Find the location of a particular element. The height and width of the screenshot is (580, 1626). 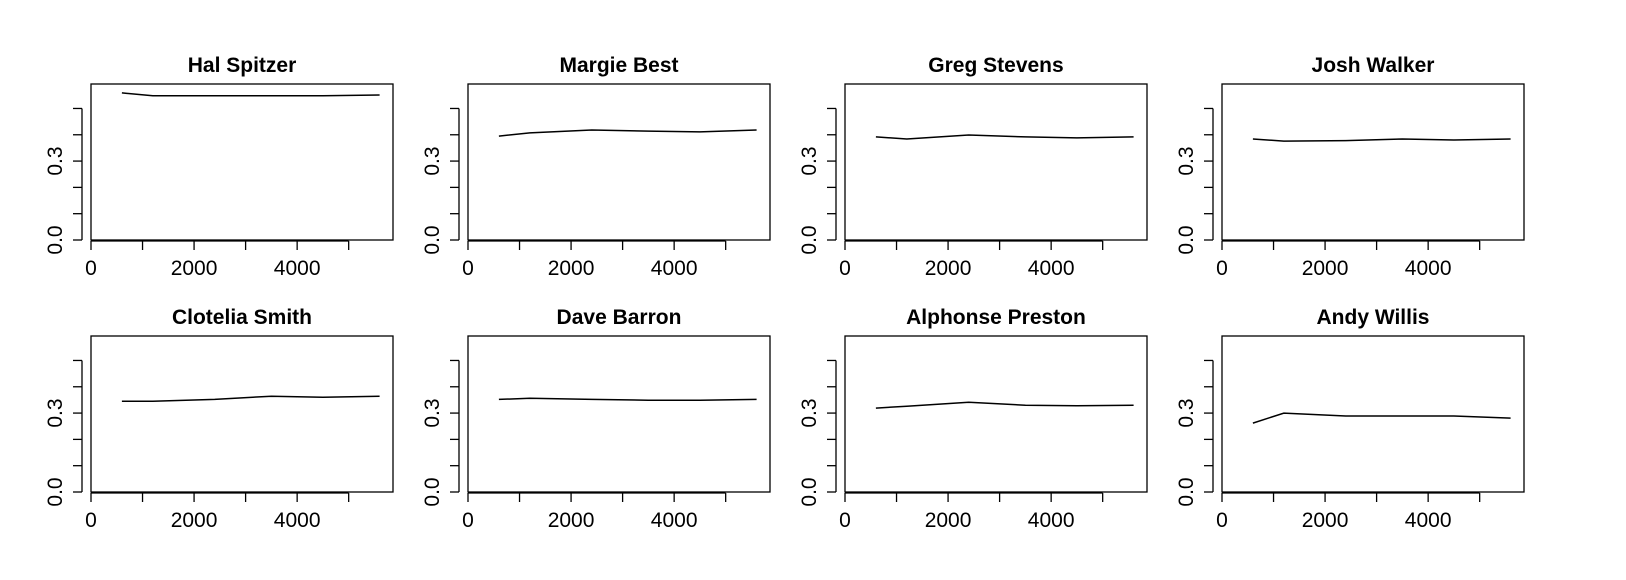

panel-title: Greg Stevens is located at coordinates (995, 65).